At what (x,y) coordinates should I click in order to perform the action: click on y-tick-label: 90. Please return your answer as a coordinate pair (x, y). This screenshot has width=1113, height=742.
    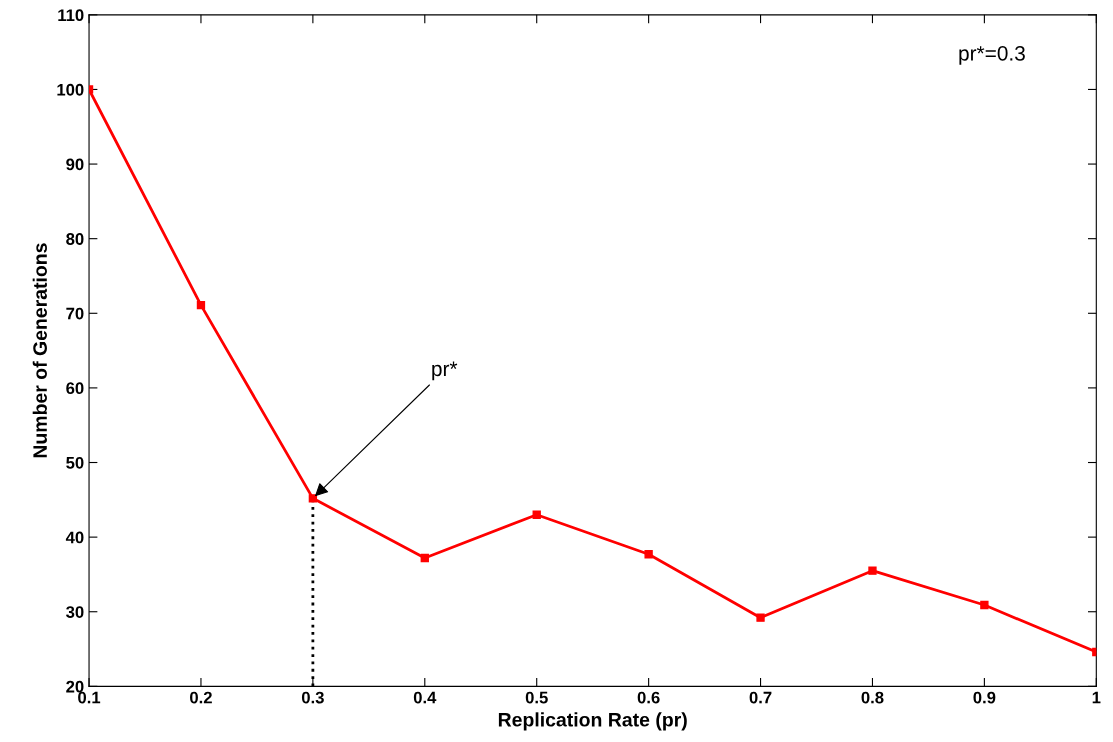
    Looking at the image, I should click on (75, 164).